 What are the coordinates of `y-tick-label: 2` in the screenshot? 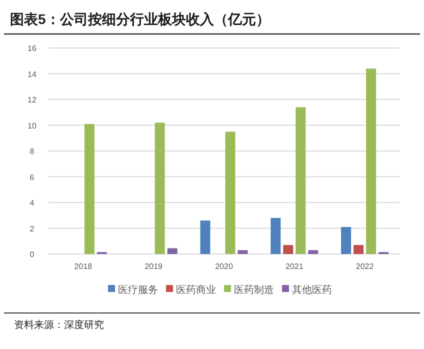 It's located at (32, 229).